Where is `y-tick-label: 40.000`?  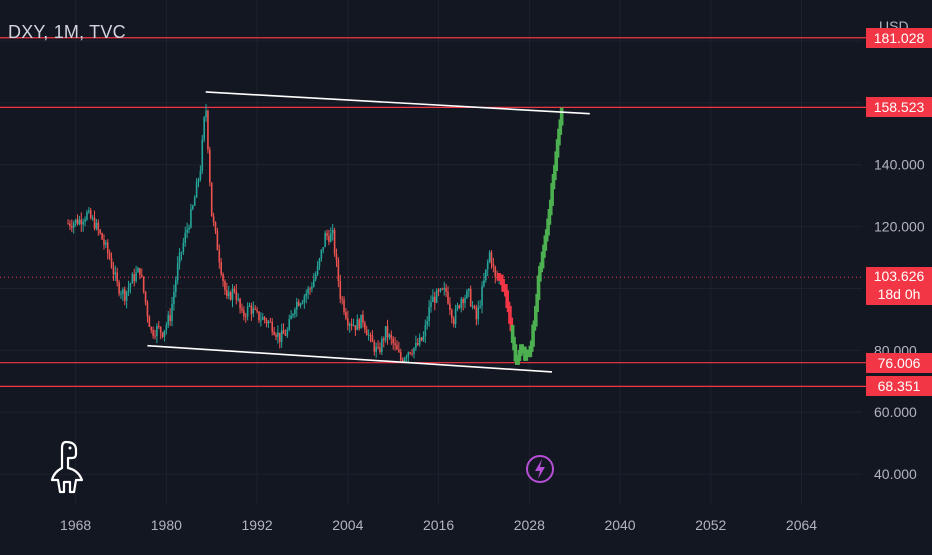 y-tick-label: 40.000 is located at coordinates (895, 474).